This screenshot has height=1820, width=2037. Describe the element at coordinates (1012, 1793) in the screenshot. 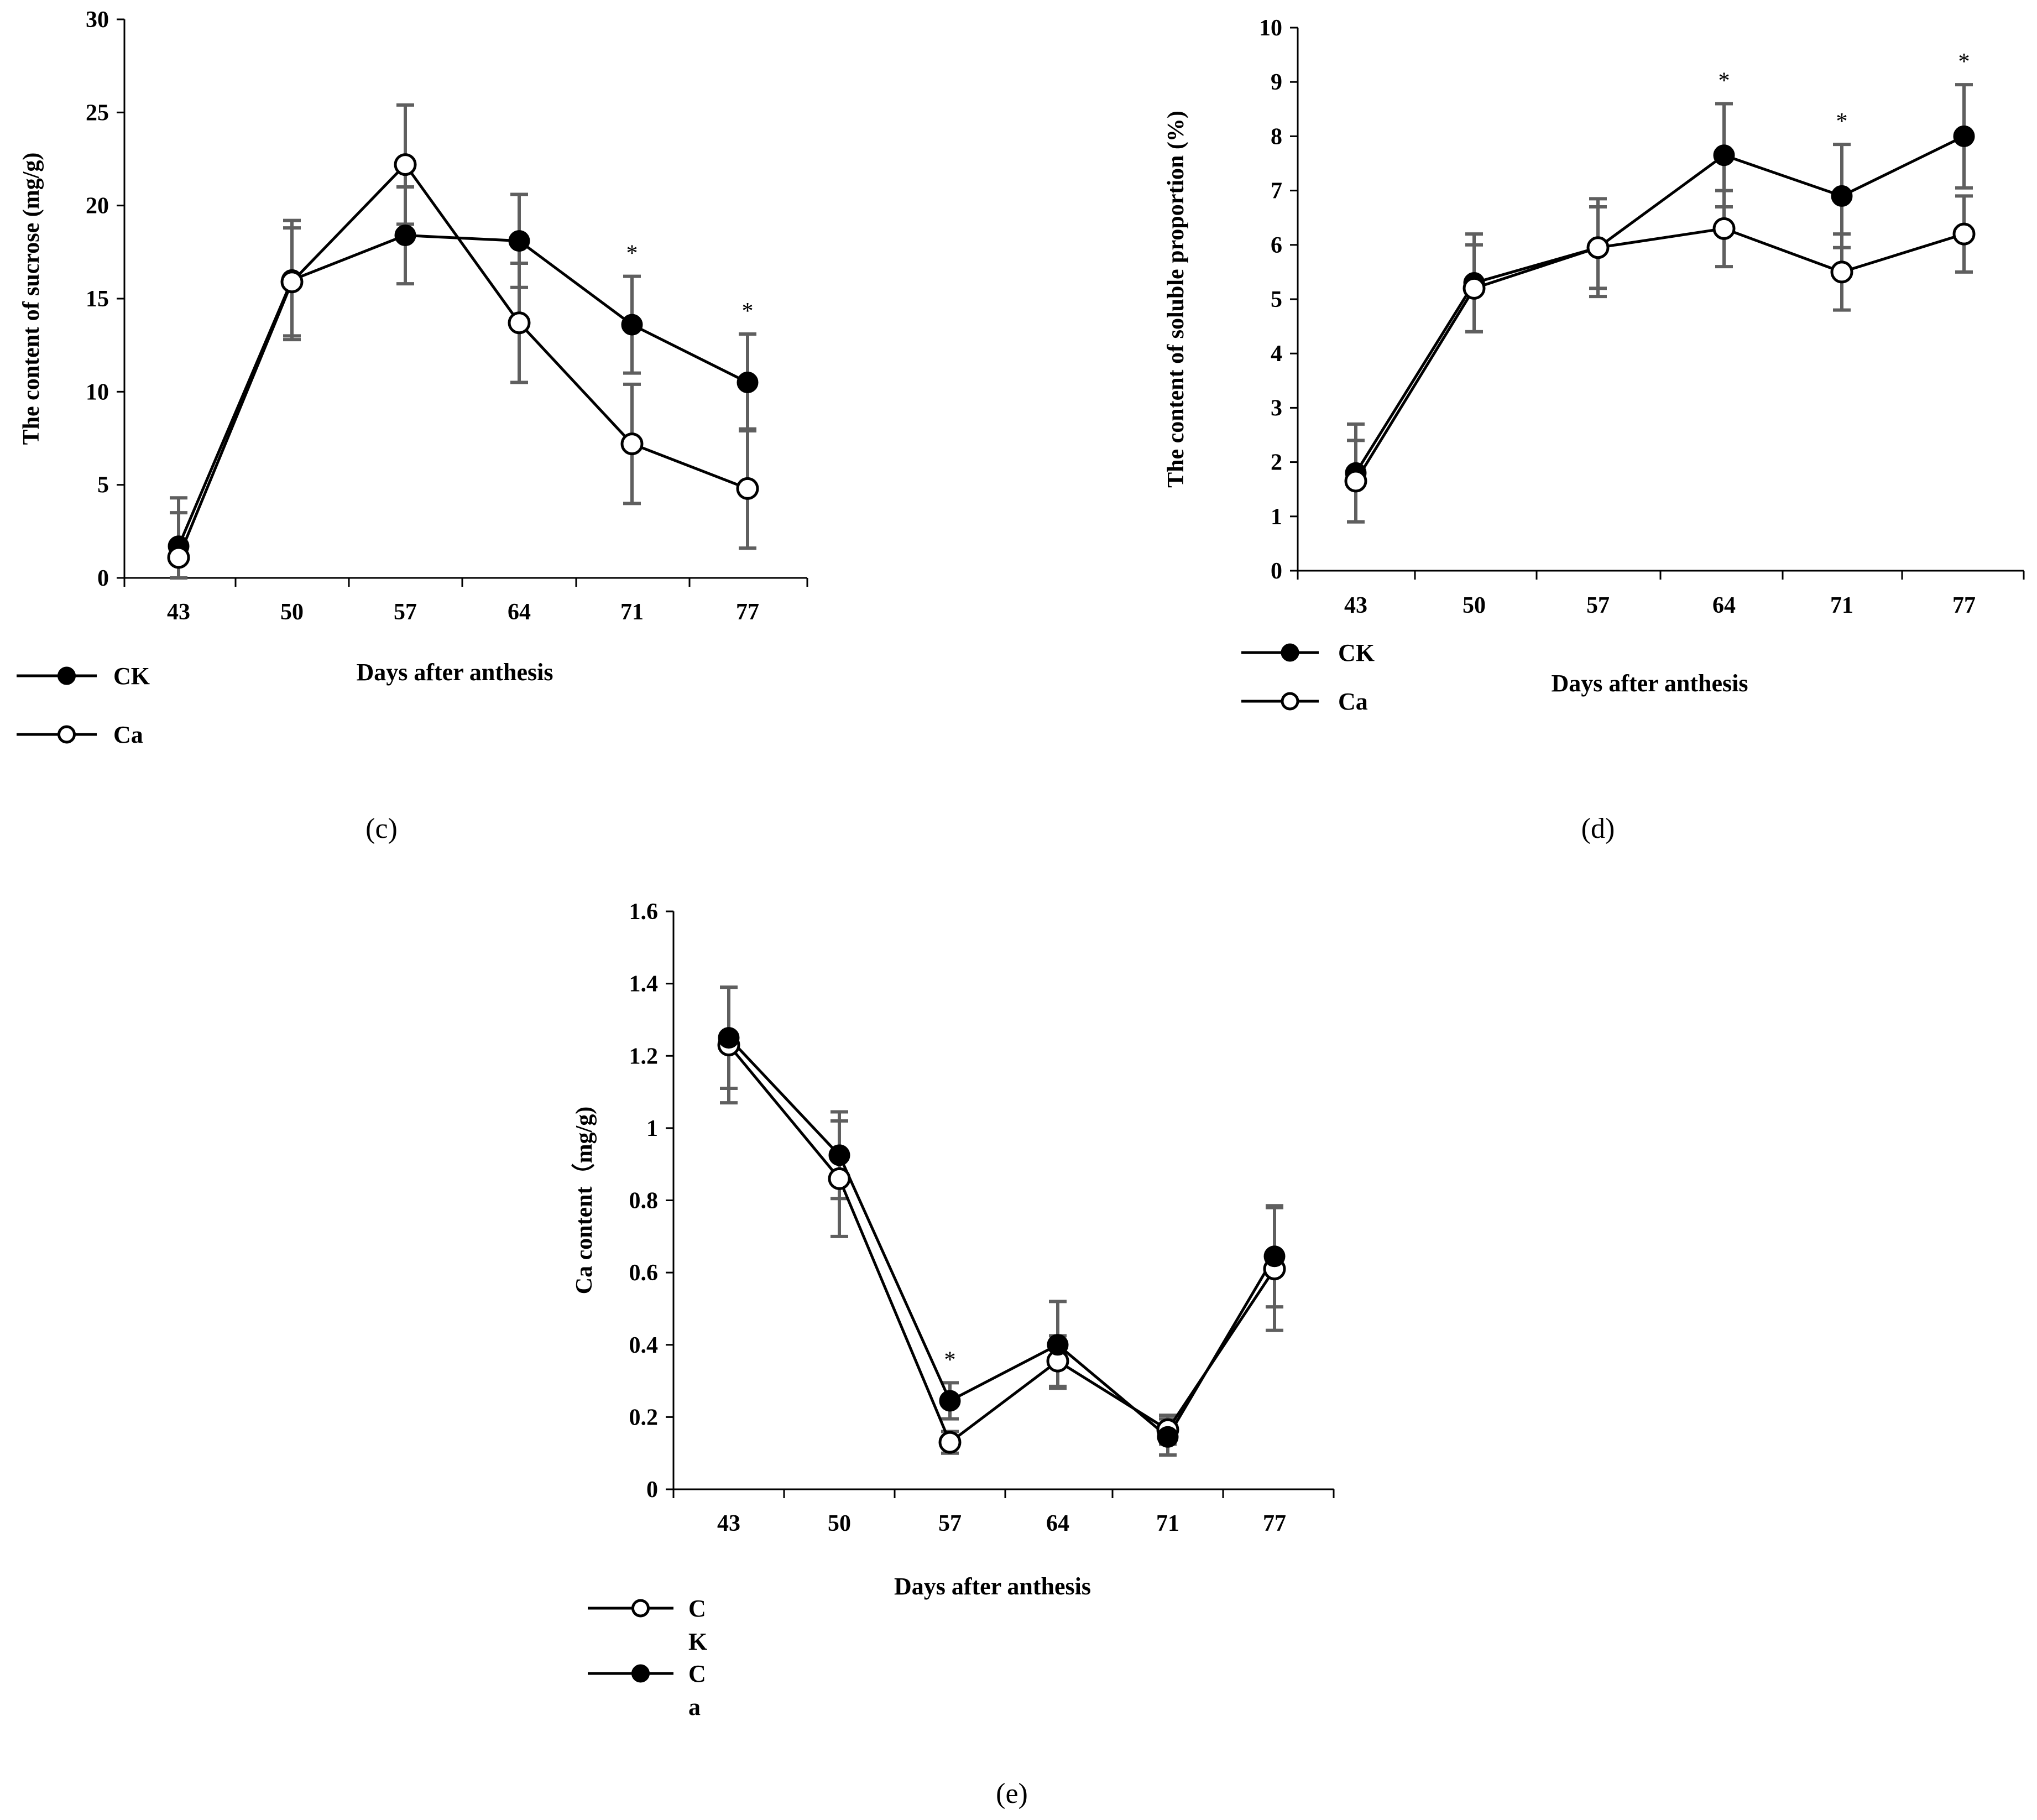

I see `panel-caption: (e)` at that location.